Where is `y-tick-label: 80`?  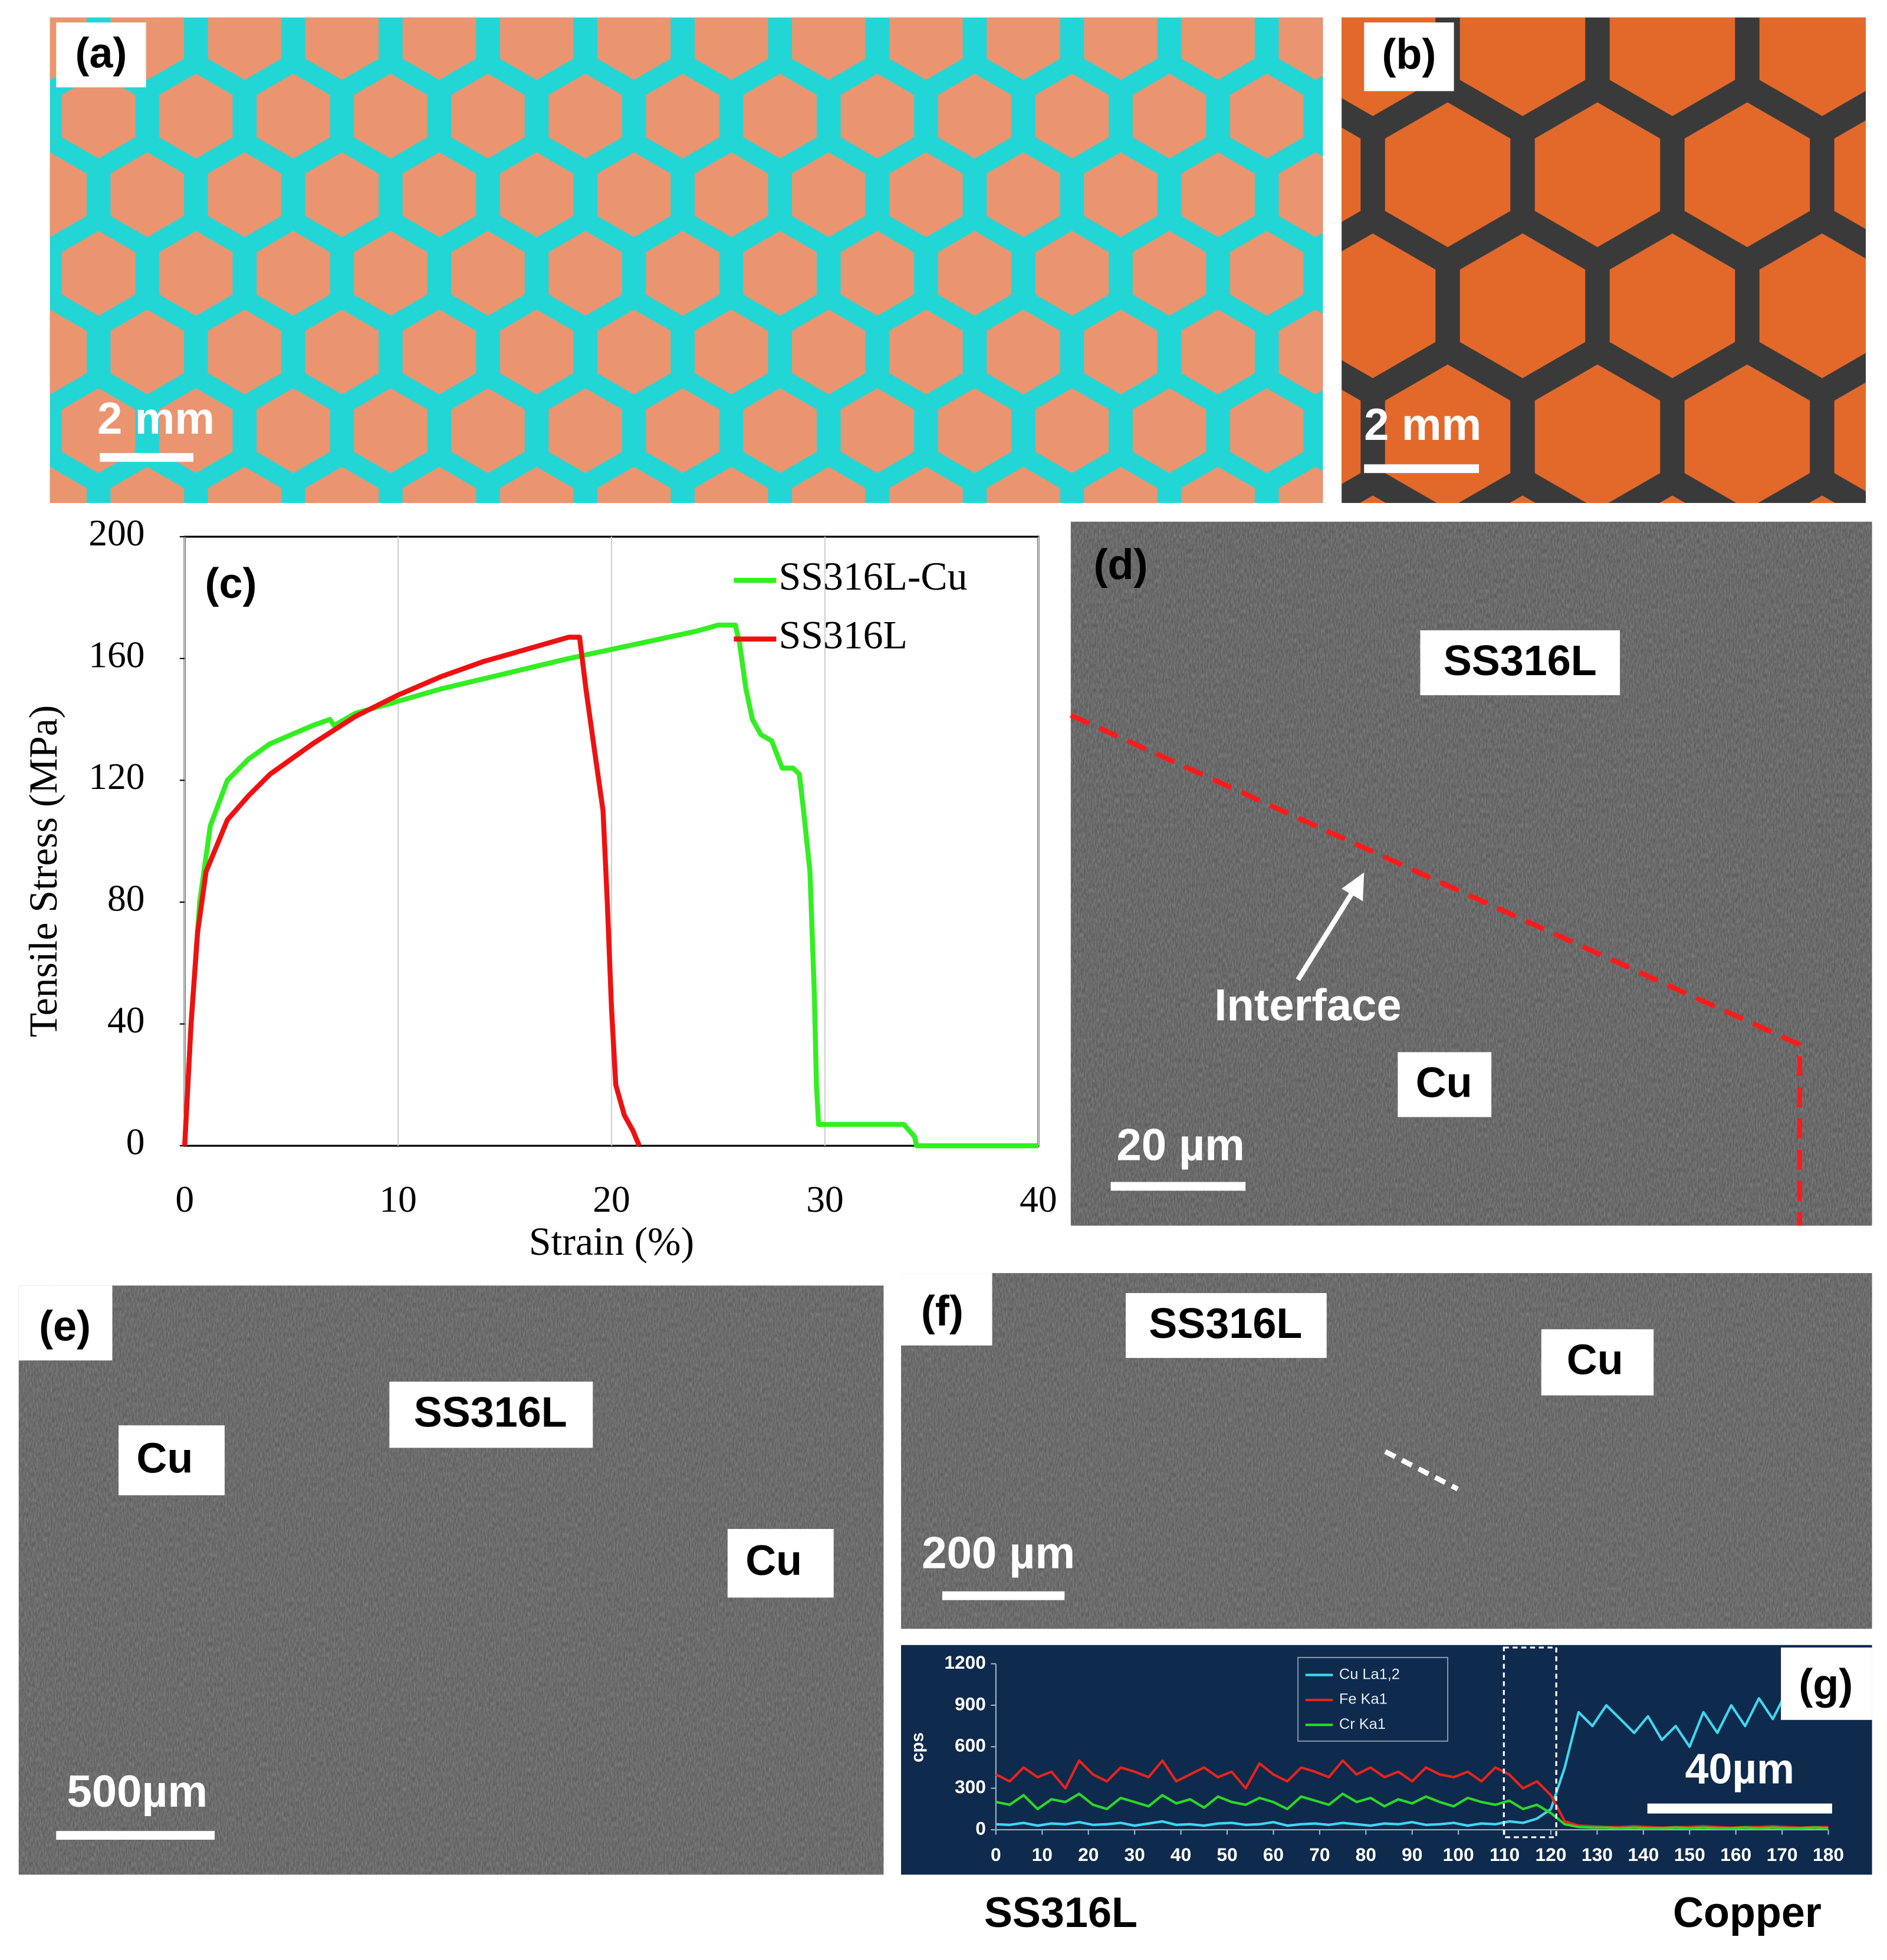
y-tick-label: 80 is located at coordinates (126, 898).